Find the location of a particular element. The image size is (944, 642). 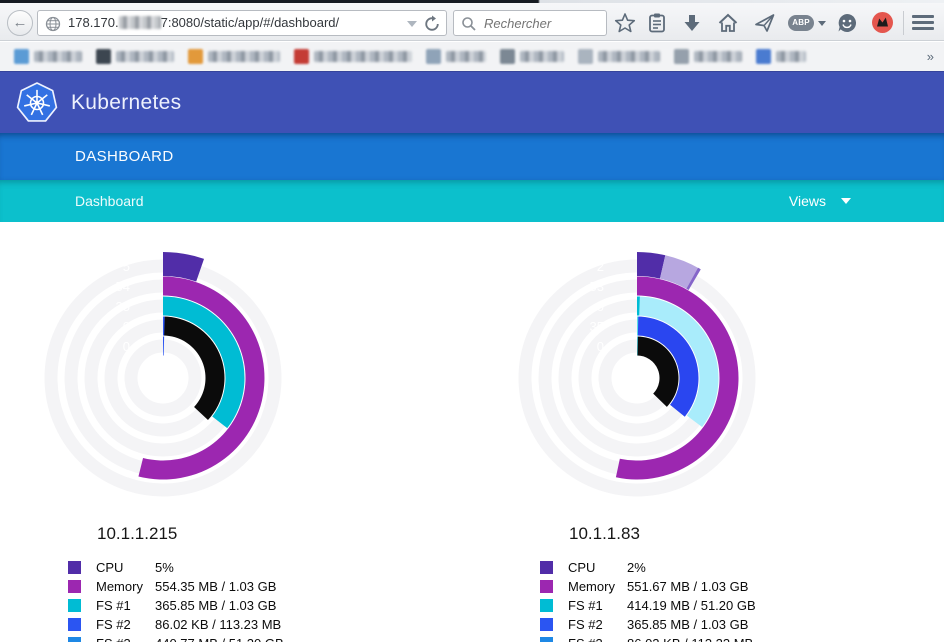

legend-row: FS #386.02 KB / 113.23 MB is located at coordinates (710, 638).